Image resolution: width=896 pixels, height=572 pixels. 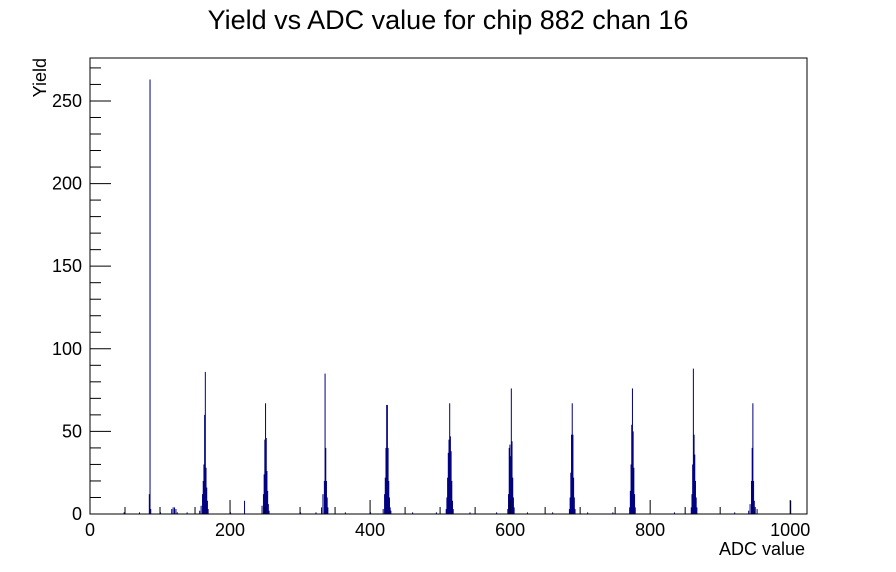 What do you see at coordinates (90, 530) in the screenshot?
I see `x-tick-label: 0` at bounding box center [90, 530].